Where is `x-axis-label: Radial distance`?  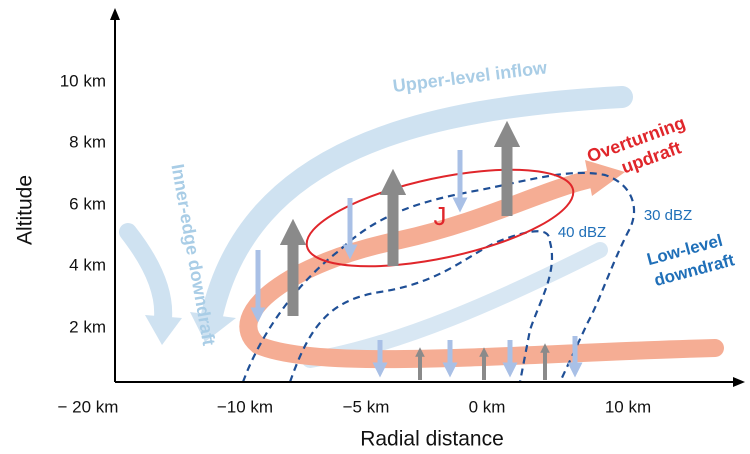
x-axis-label: Radial distance is located at coordinates (432, 439).